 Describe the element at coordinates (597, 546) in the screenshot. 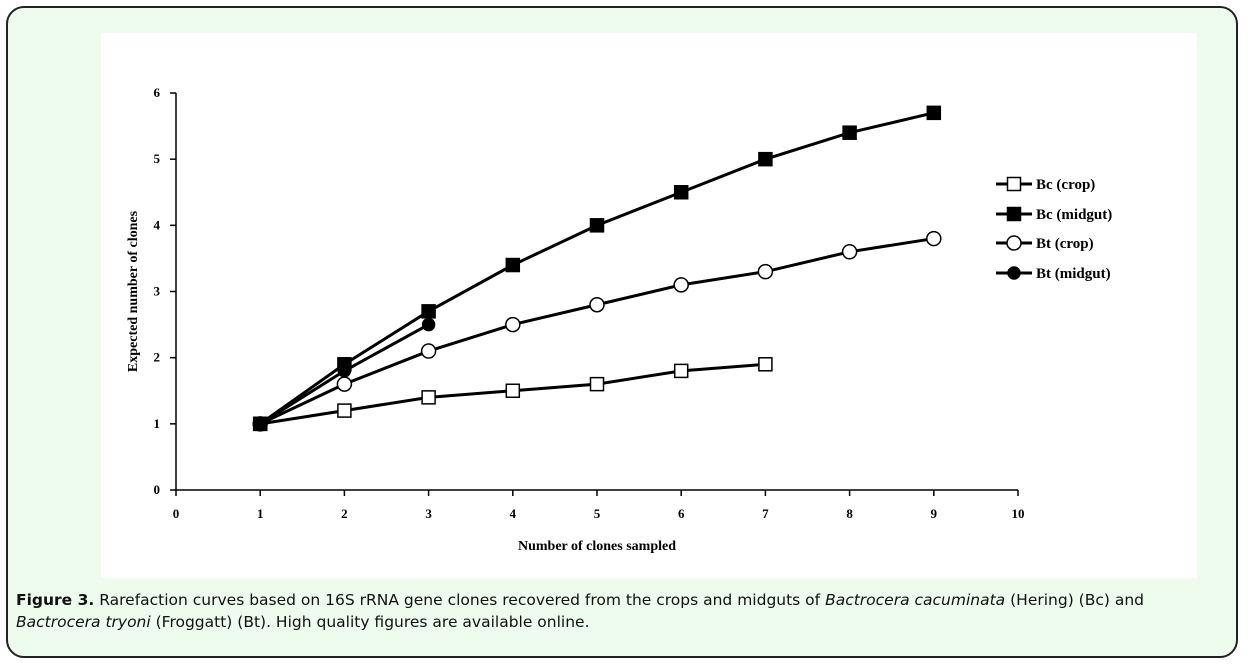

I see `x-axis-label: Number of clones sampled` at that location.